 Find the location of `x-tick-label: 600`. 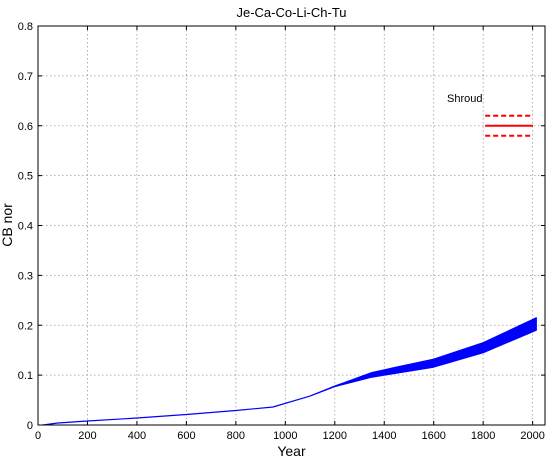

x-tick-label: 600 is located at coordinates (186, 436).